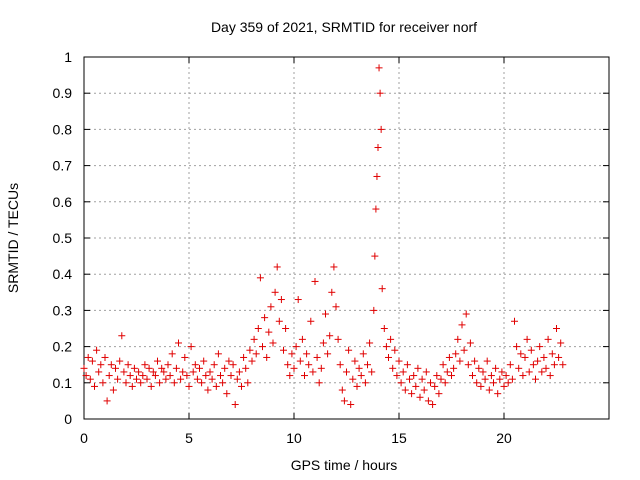 The width and height of the screenshot is (640, 480). What do you see at coordinates (68, 419) in the screenshot?
I see `y-tick-label: 0` at bounding box center [68, 419].